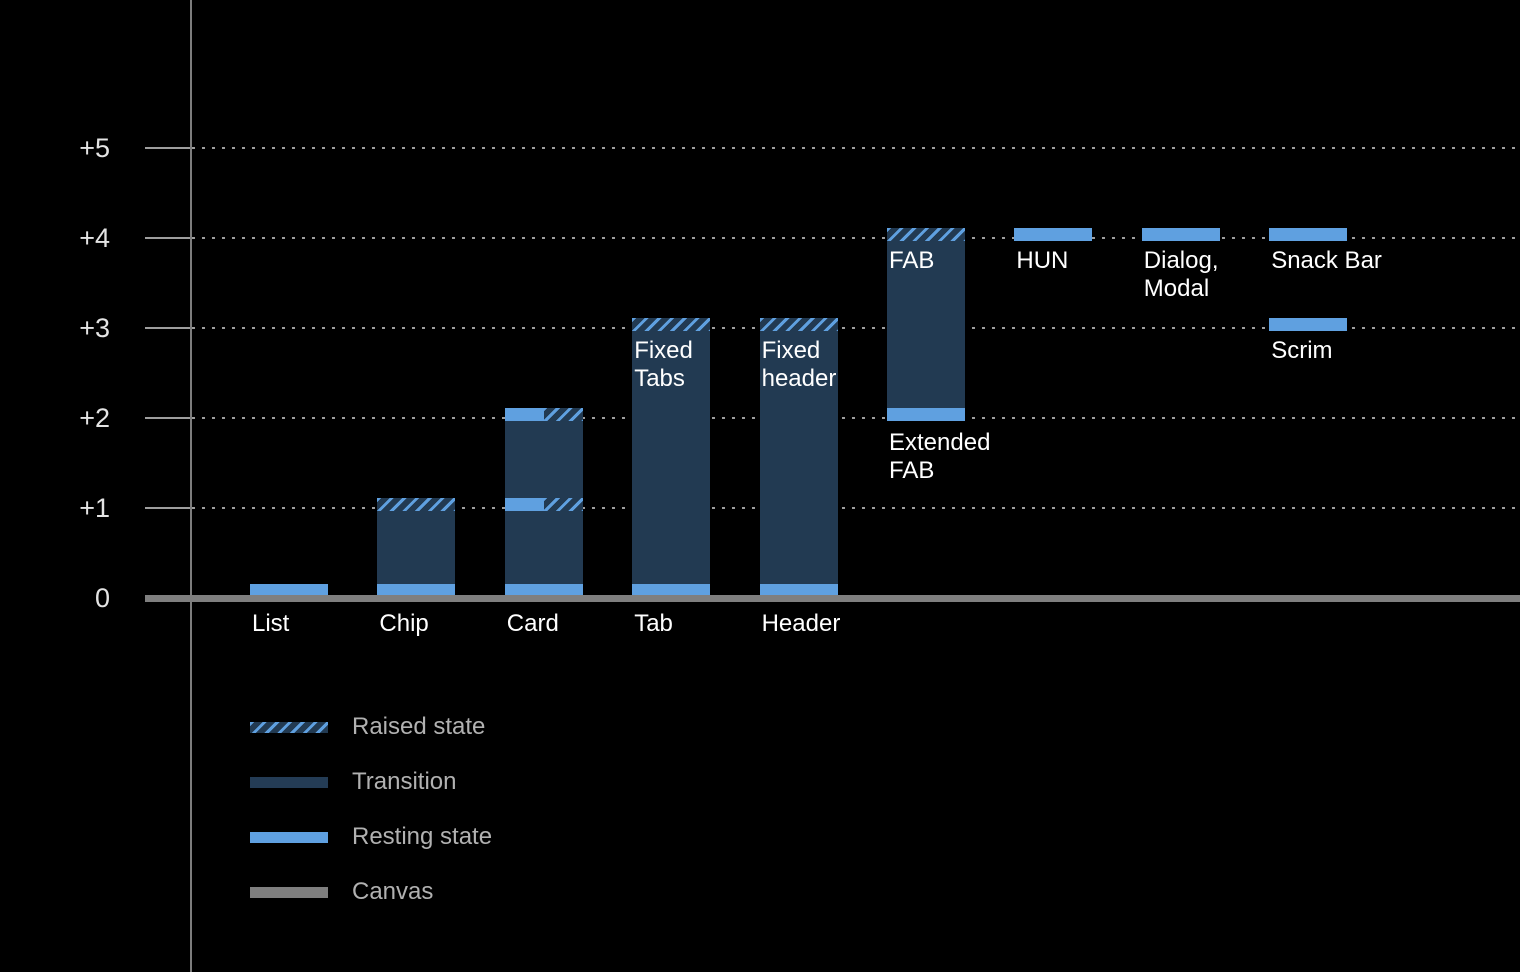  Describe the element at coordinates (404, 781) in the screenshot. I see `legend-label-transition: Transition` at that location.